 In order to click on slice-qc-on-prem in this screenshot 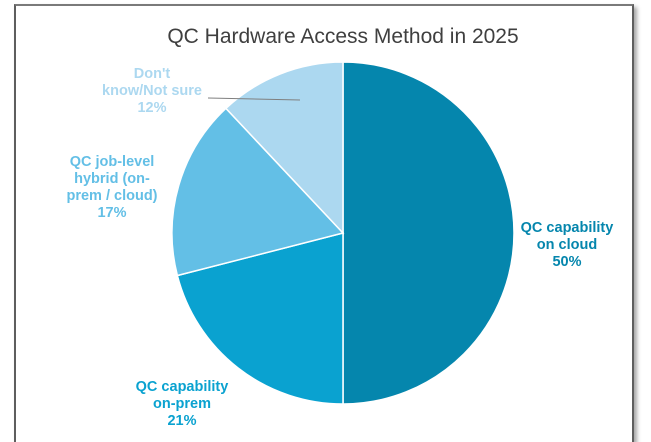, I will do `click(260, 318)`.